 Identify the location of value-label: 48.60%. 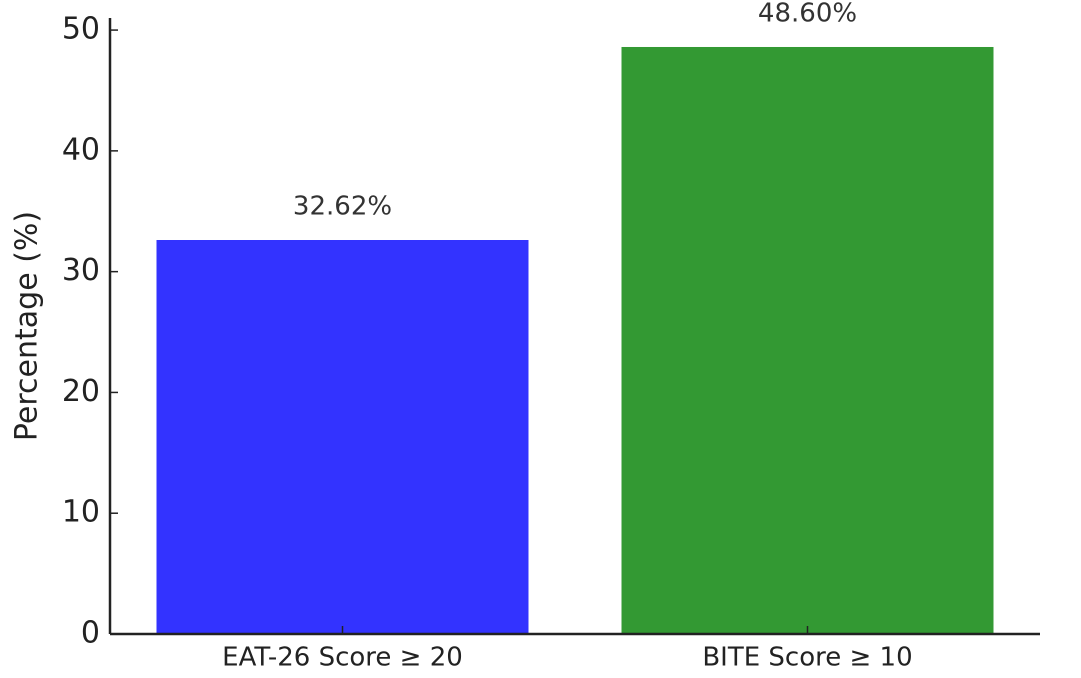
(807, 14).